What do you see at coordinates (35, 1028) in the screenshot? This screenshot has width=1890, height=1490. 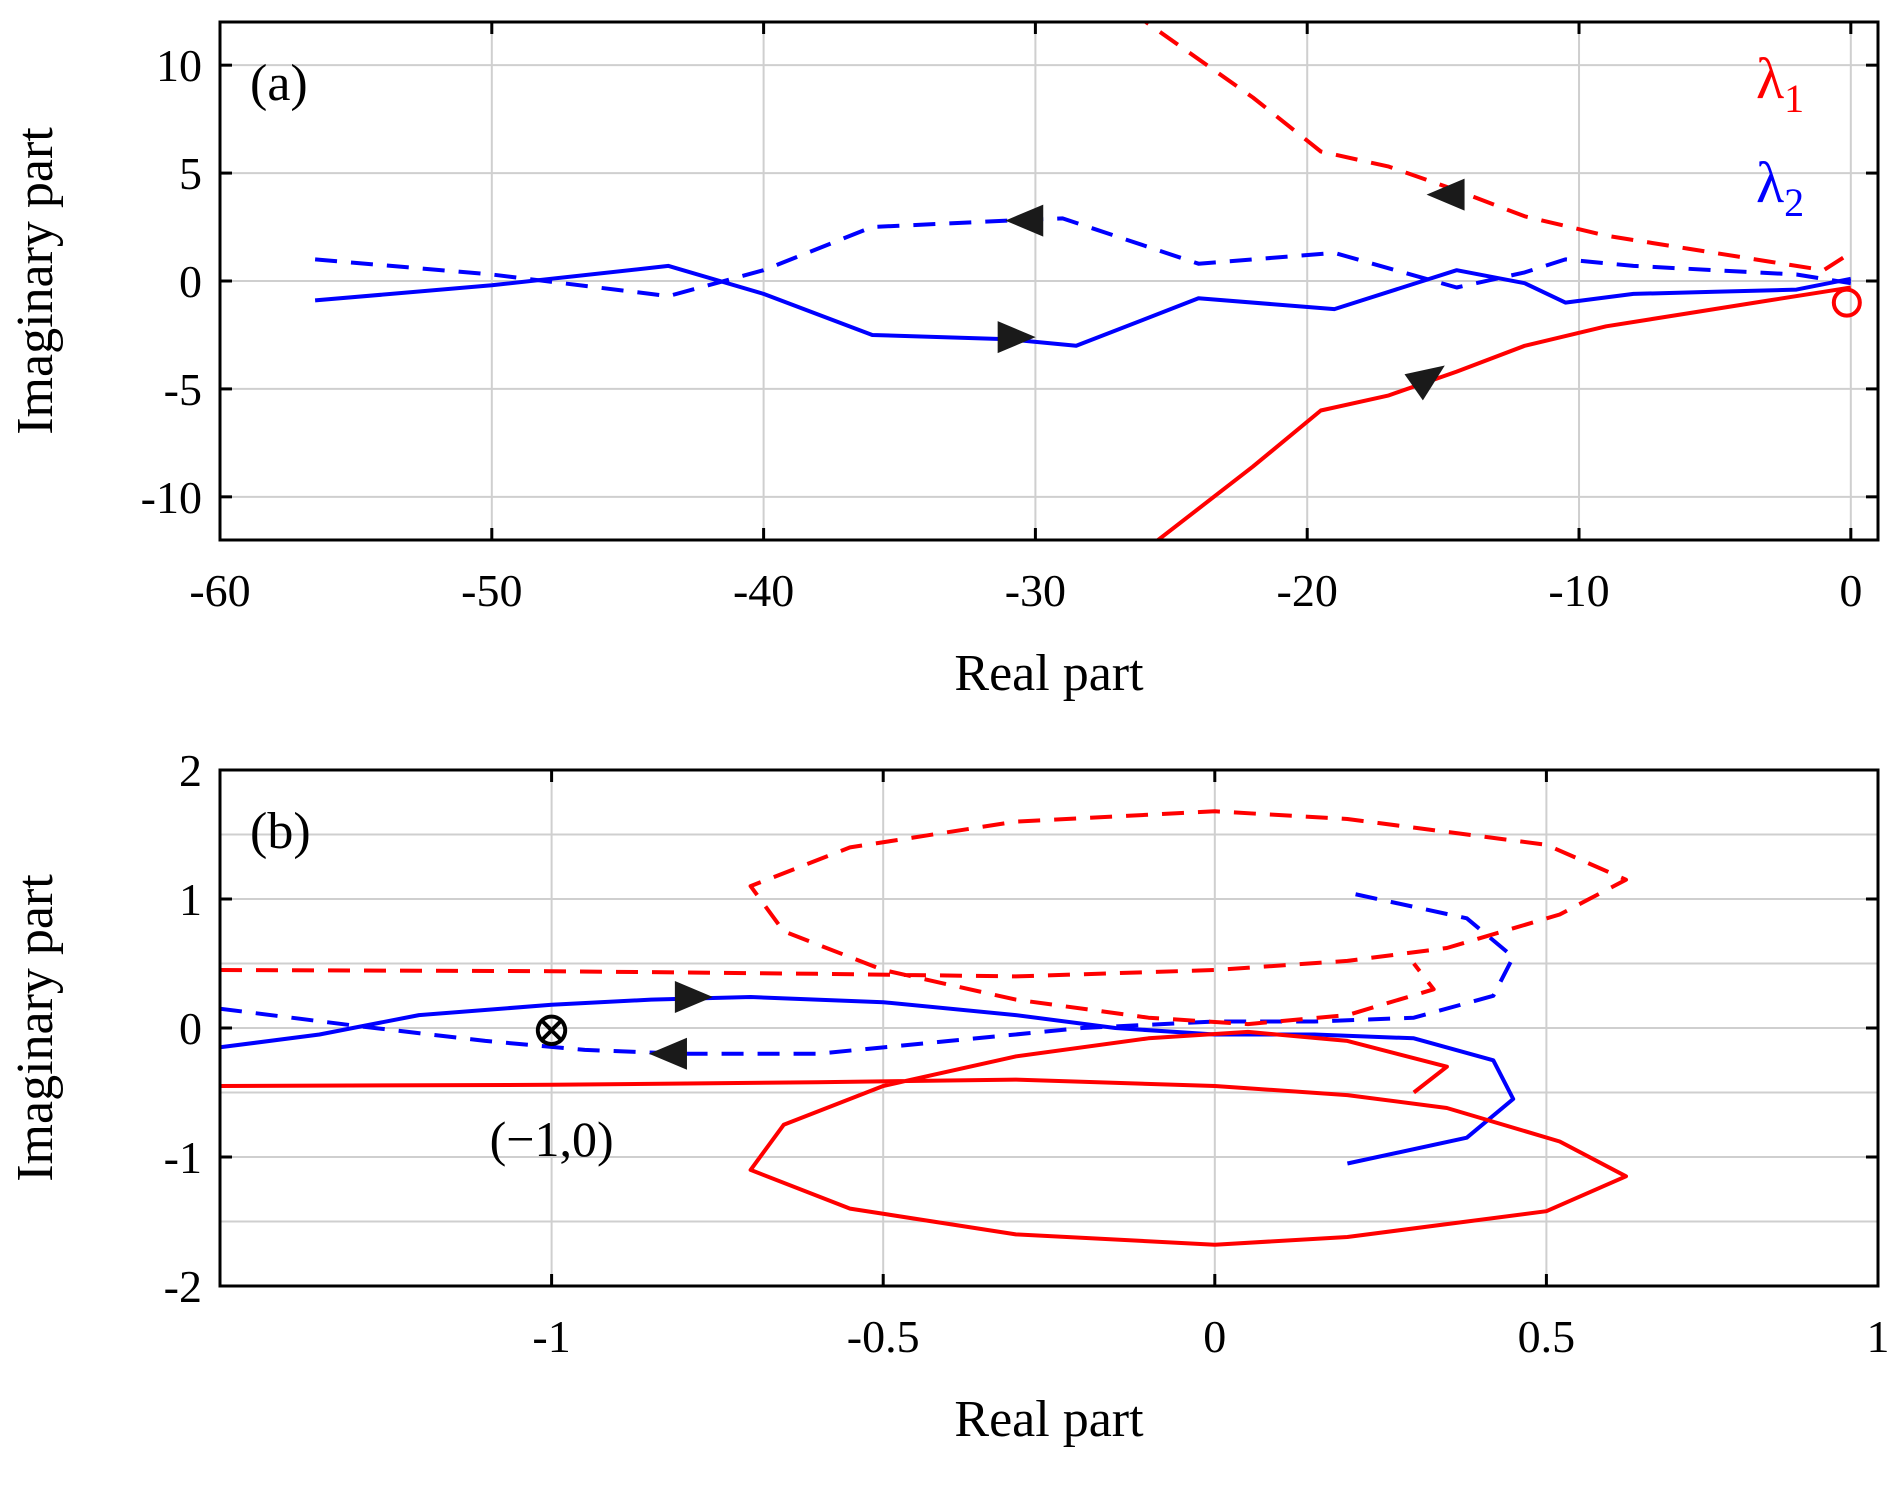 I see `panel-b-ylabel: Imaginary part` at bounding box center [35, 1028].